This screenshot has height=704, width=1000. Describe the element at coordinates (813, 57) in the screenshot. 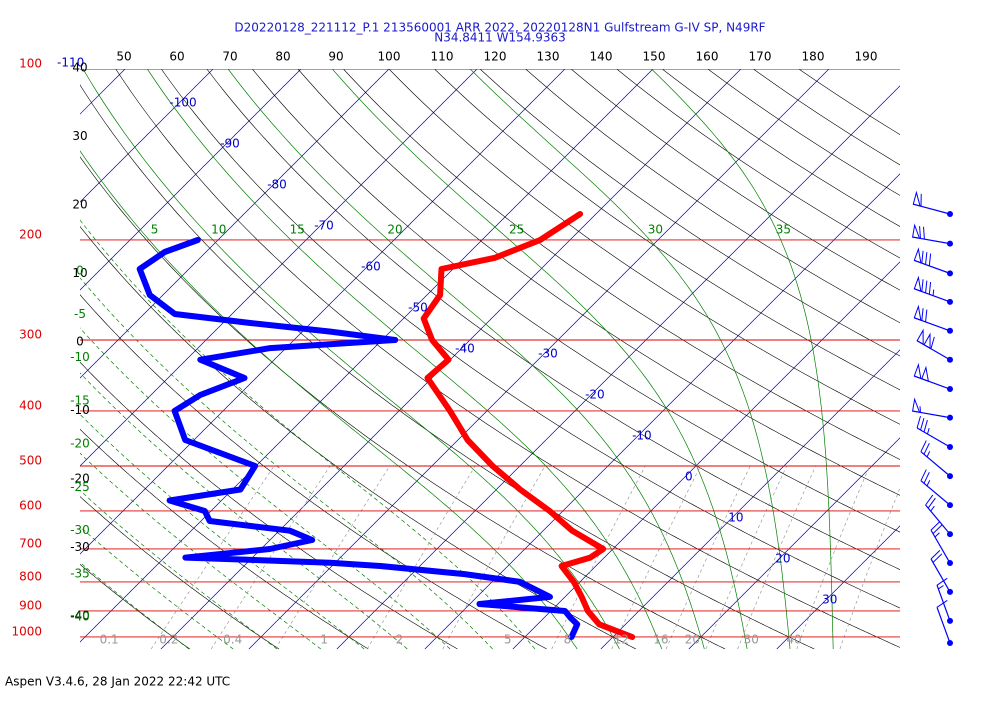

I see `dry-adiabat-label: 180` at that location.